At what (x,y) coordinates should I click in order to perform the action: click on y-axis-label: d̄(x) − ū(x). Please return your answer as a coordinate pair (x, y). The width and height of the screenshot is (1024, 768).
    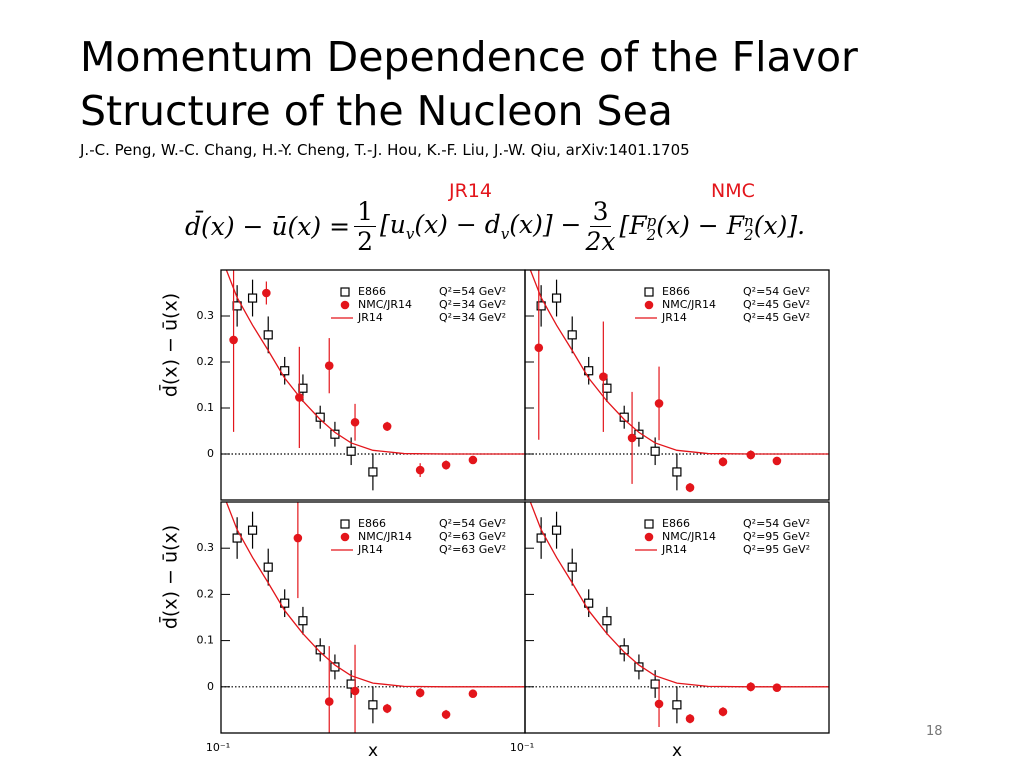
    Looking at the image, I should click on (169, 577).